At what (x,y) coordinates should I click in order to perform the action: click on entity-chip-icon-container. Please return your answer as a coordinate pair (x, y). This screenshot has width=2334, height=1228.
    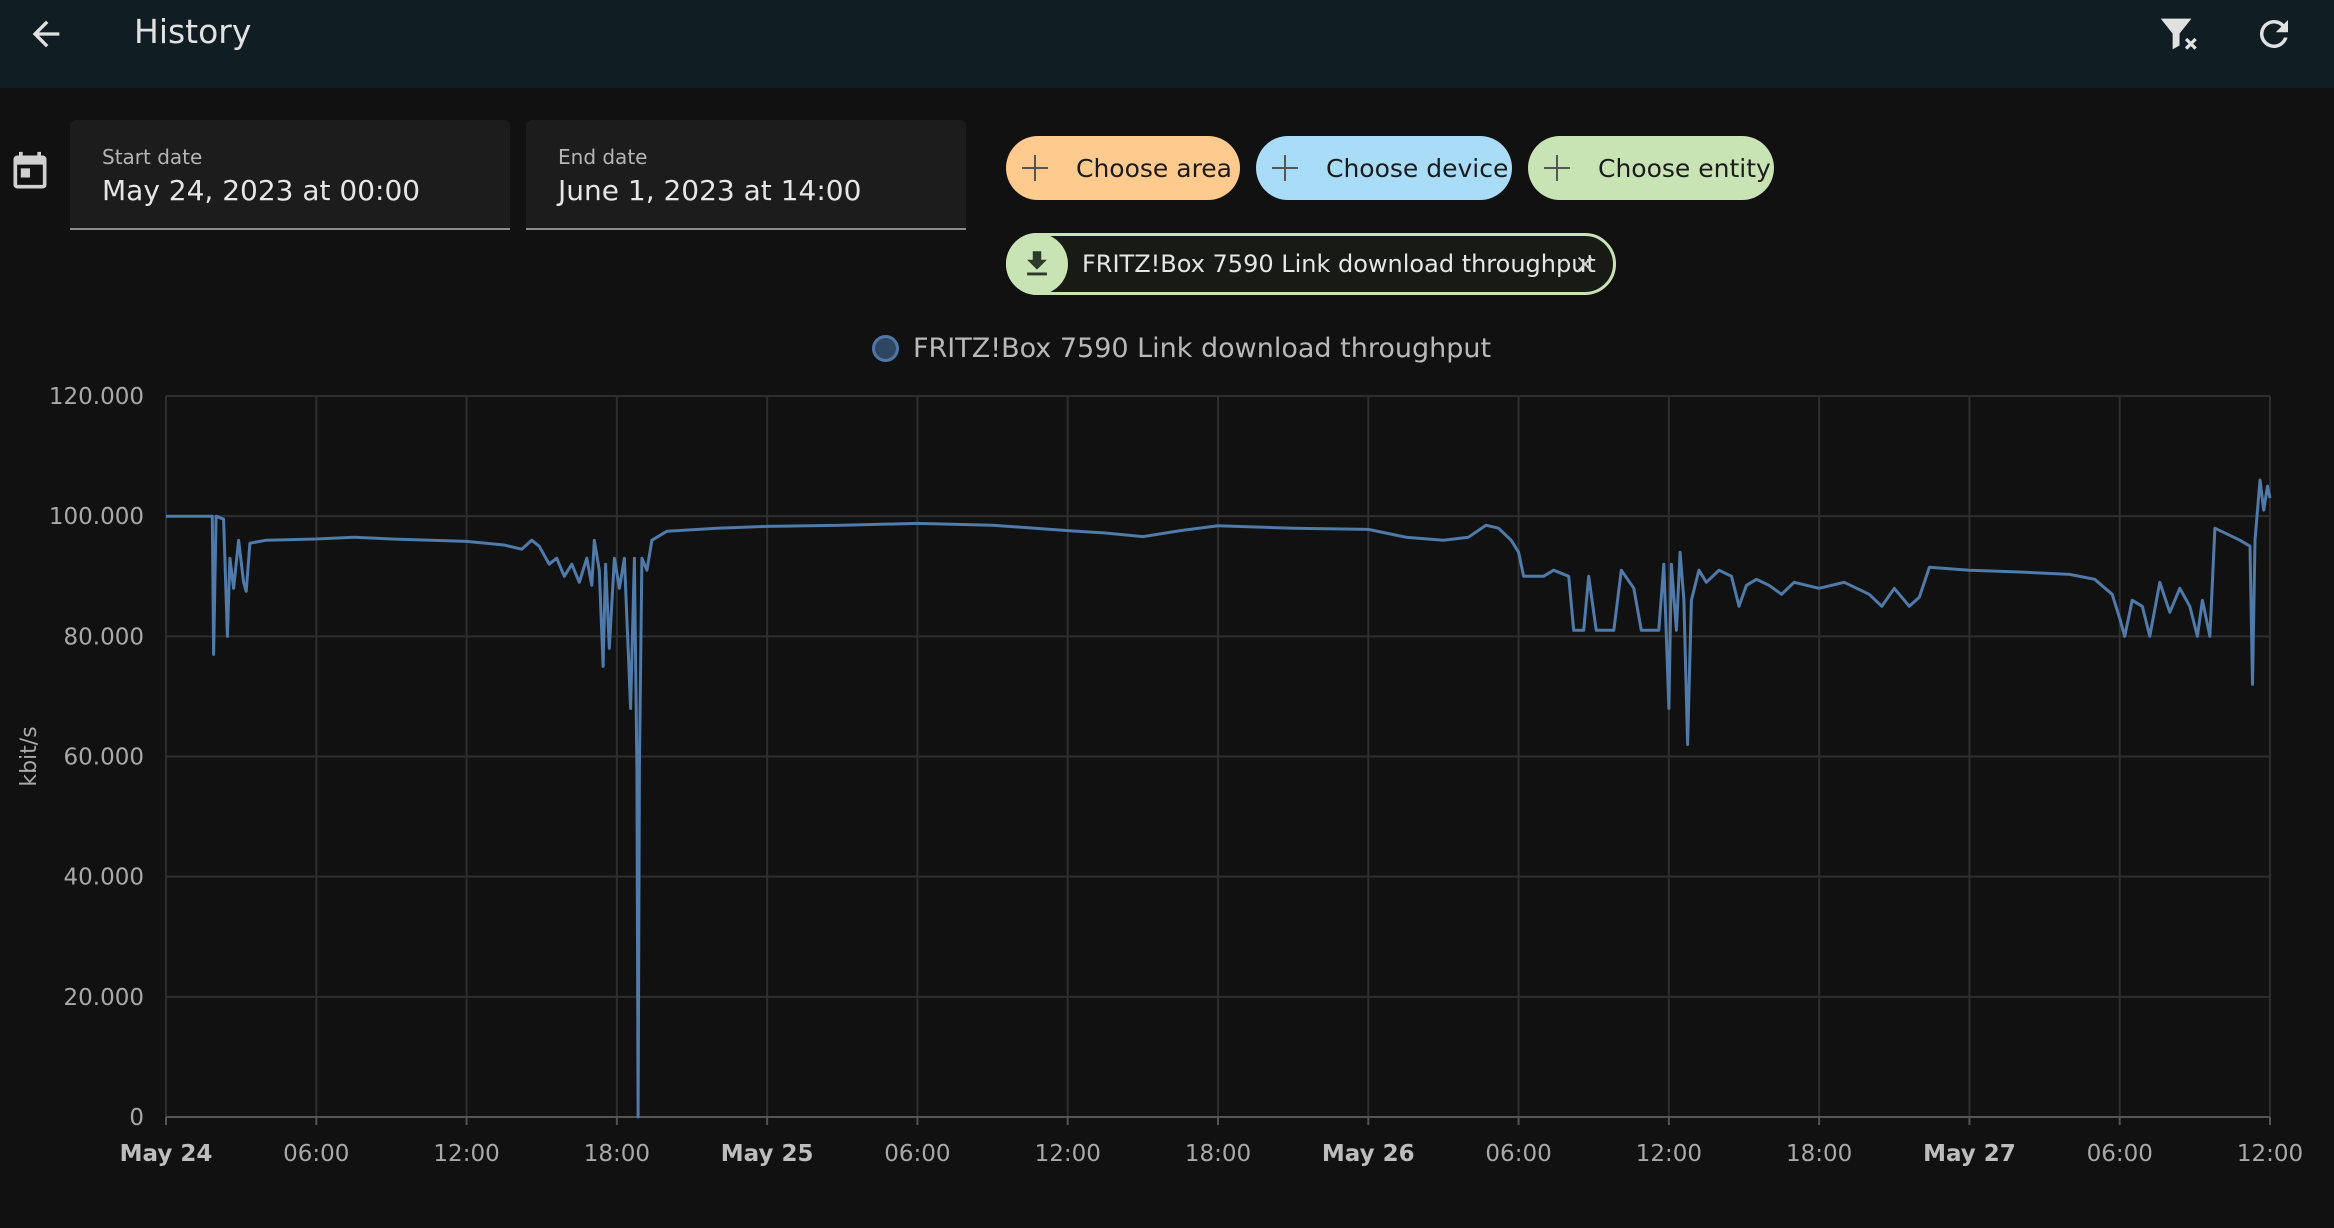
    Looking at the image, I should click on (1037, 264).